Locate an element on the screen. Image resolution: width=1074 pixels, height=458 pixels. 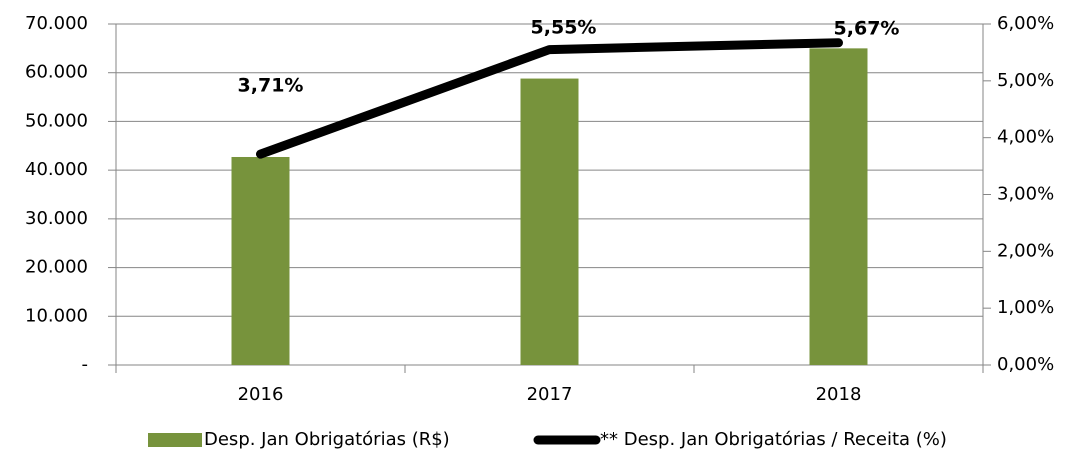
legend-label: ** Desp. Jan Obrigatórias / Receita (%) is located at coordinates (773, 439).